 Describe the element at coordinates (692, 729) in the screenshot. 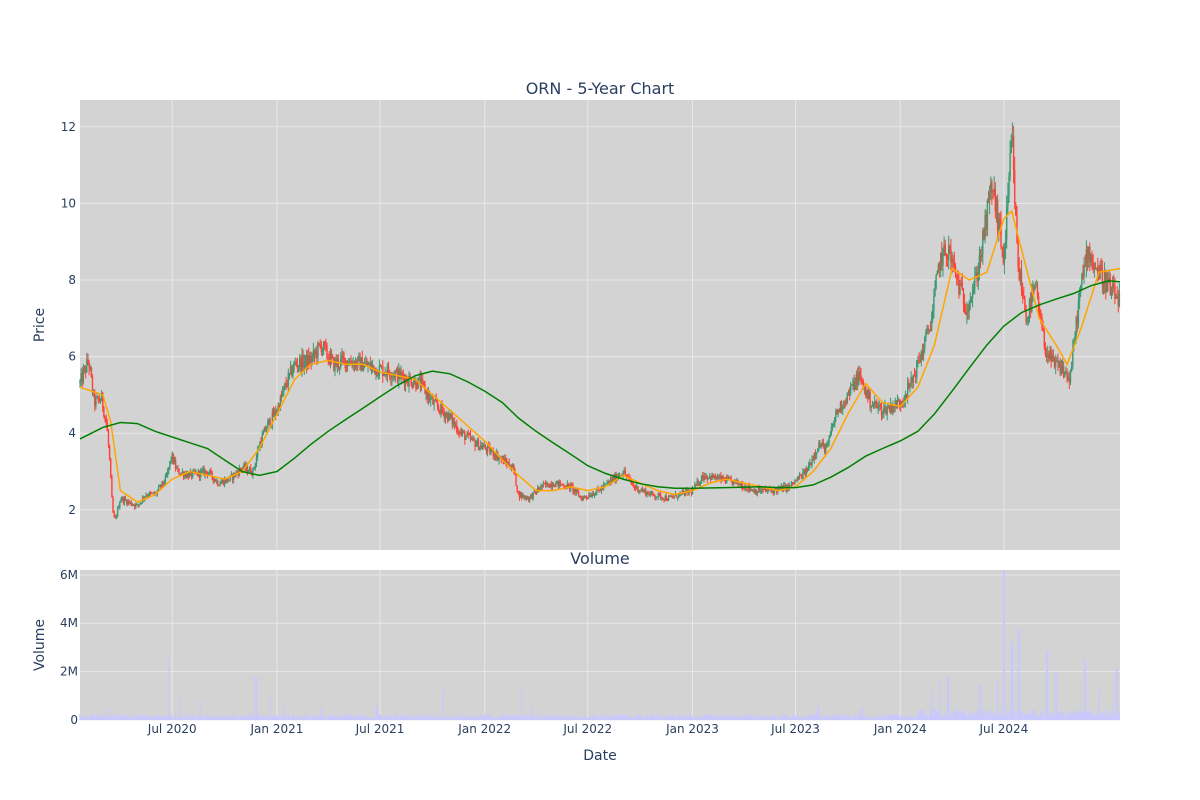

I see `date-x-tick-label: Jan 2023` at that location.